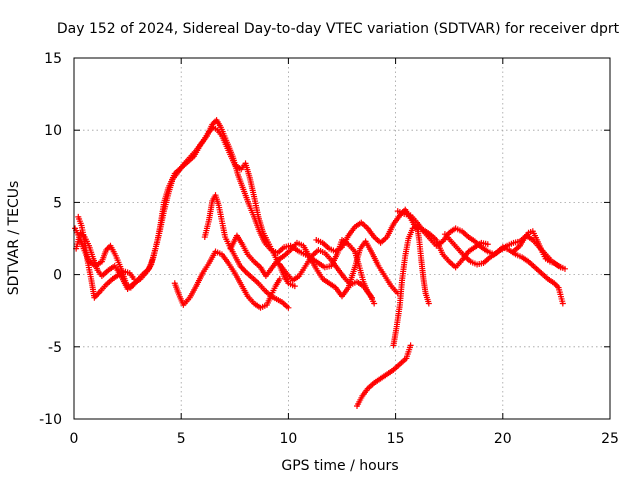  What do you see at coordinates (503, 439) in the screenshot?
I see `x-tick-label: 20` at bounding box center [503, 439].